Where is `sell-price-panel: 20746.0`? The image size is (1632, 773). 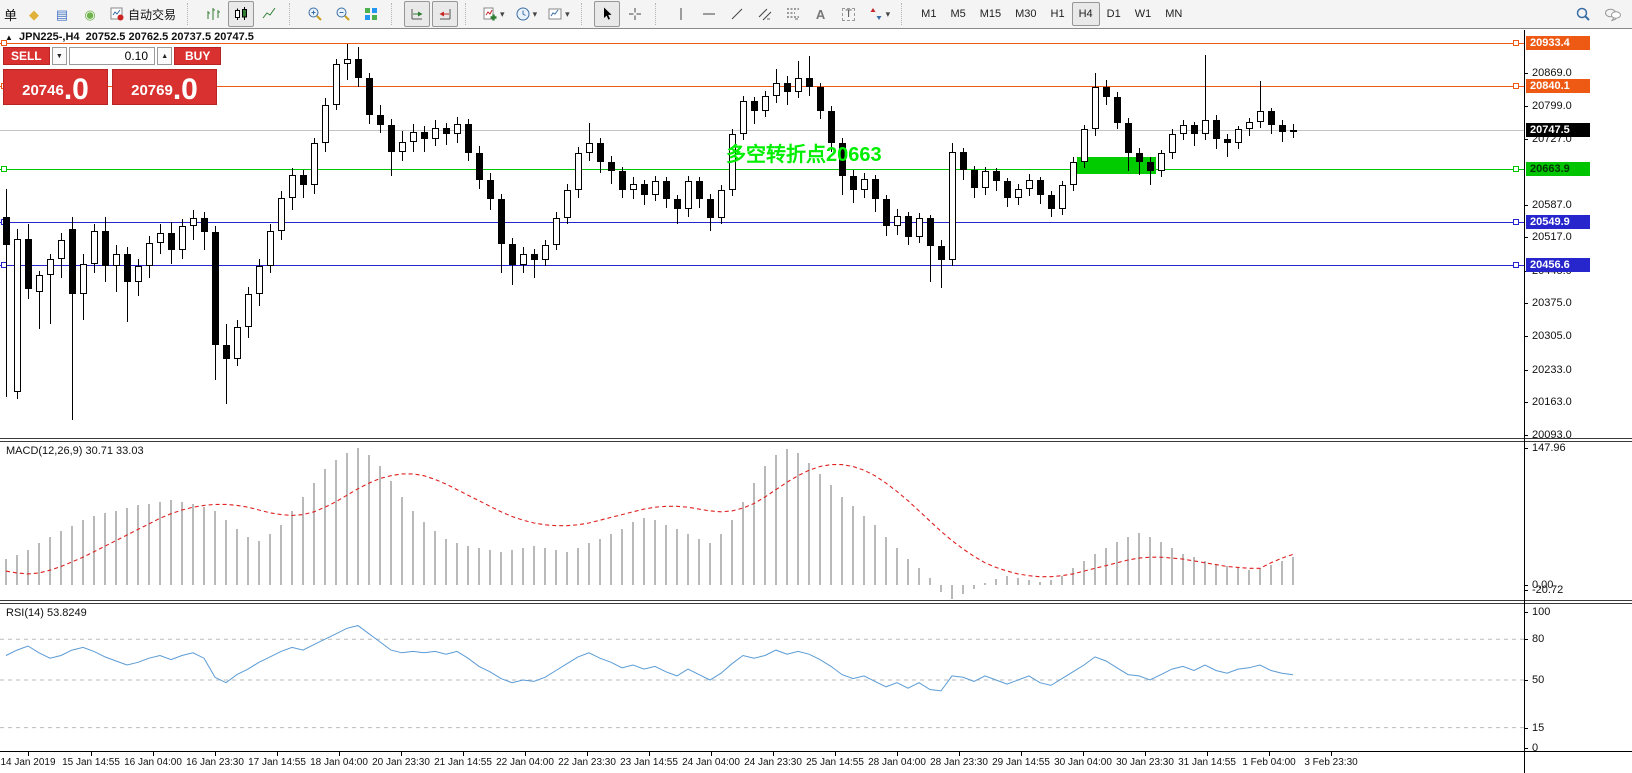 sell-price-panel: 20746.0 is located at coordinates (55, 87).